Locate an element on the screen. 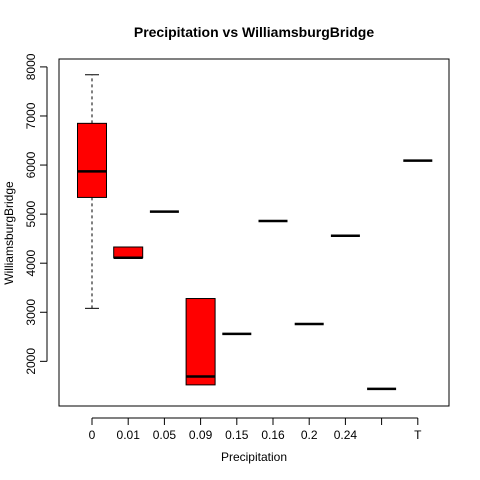 This screenshot has width=480, height=480. x-tick-label: 0.2 is located at coordinates (309, 435).